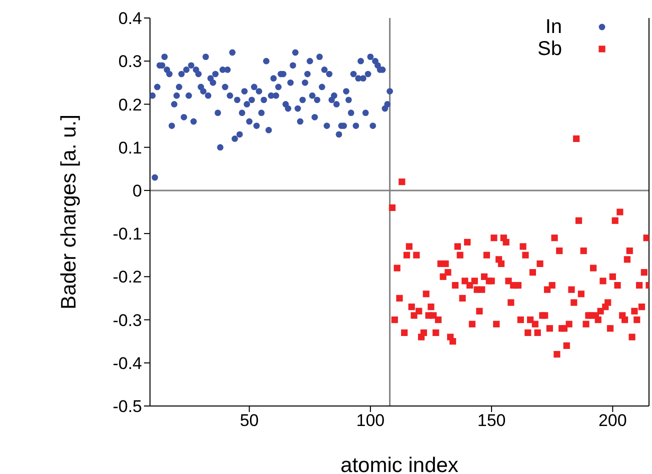 This screenshot has width=652, height=474. What do you see at coordinates (370, 420) in the screenshot?
I see `x-tick-label: 100` at bounding box center [370, 420].